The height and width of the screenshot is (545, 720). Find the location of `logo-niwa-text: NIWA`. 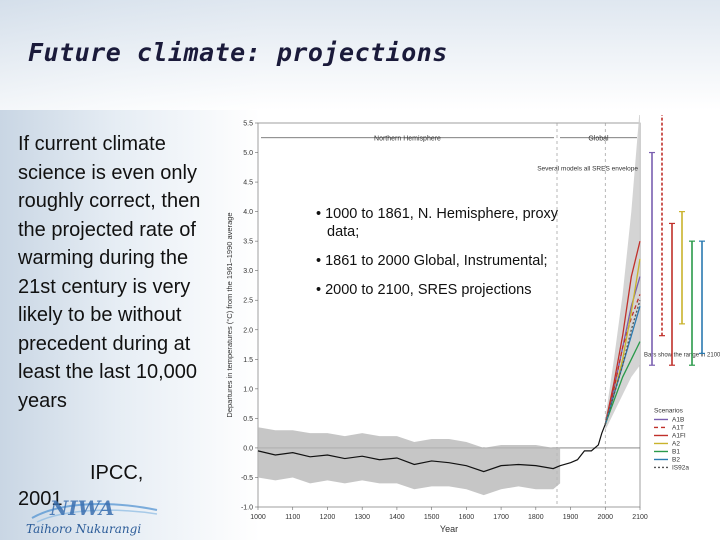

logo-niwa-text: NIWA is located at coordinates (82, 508).